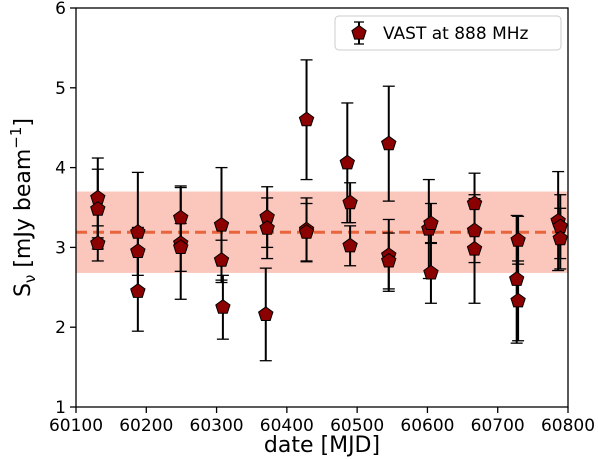 This screenshot has width=598, height=460. I want to click on y-tick-label: 6, so click(60, 9).